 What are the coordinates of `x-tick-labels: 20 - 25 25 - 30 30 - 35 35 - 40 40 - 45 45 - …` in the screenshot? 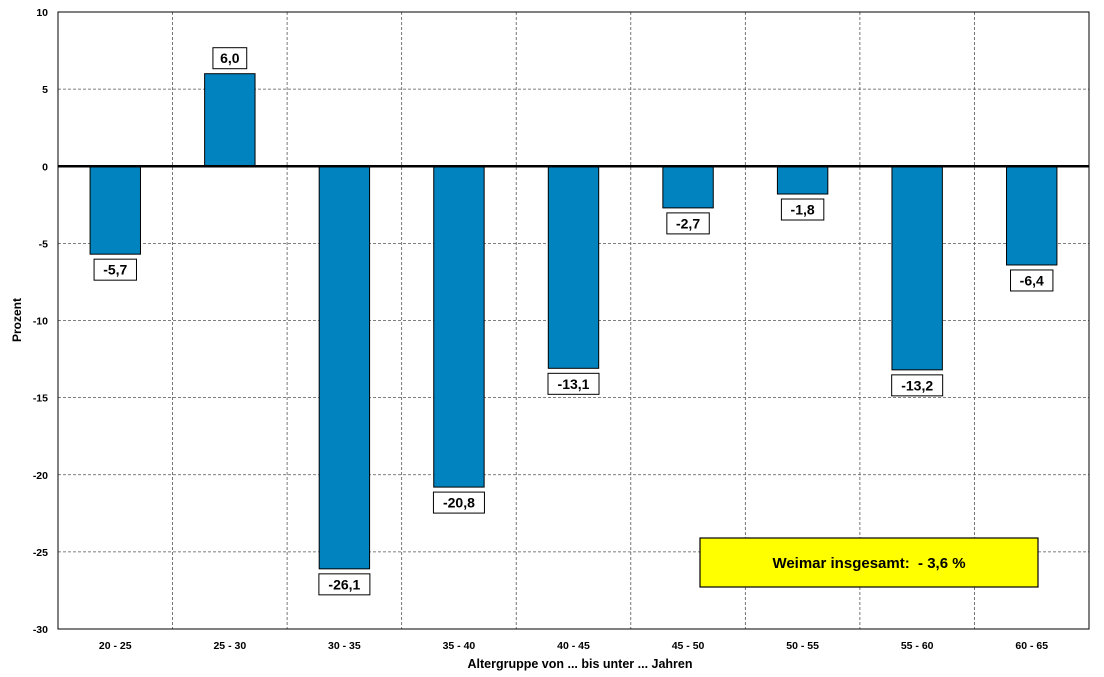 It's located at (573, 646).